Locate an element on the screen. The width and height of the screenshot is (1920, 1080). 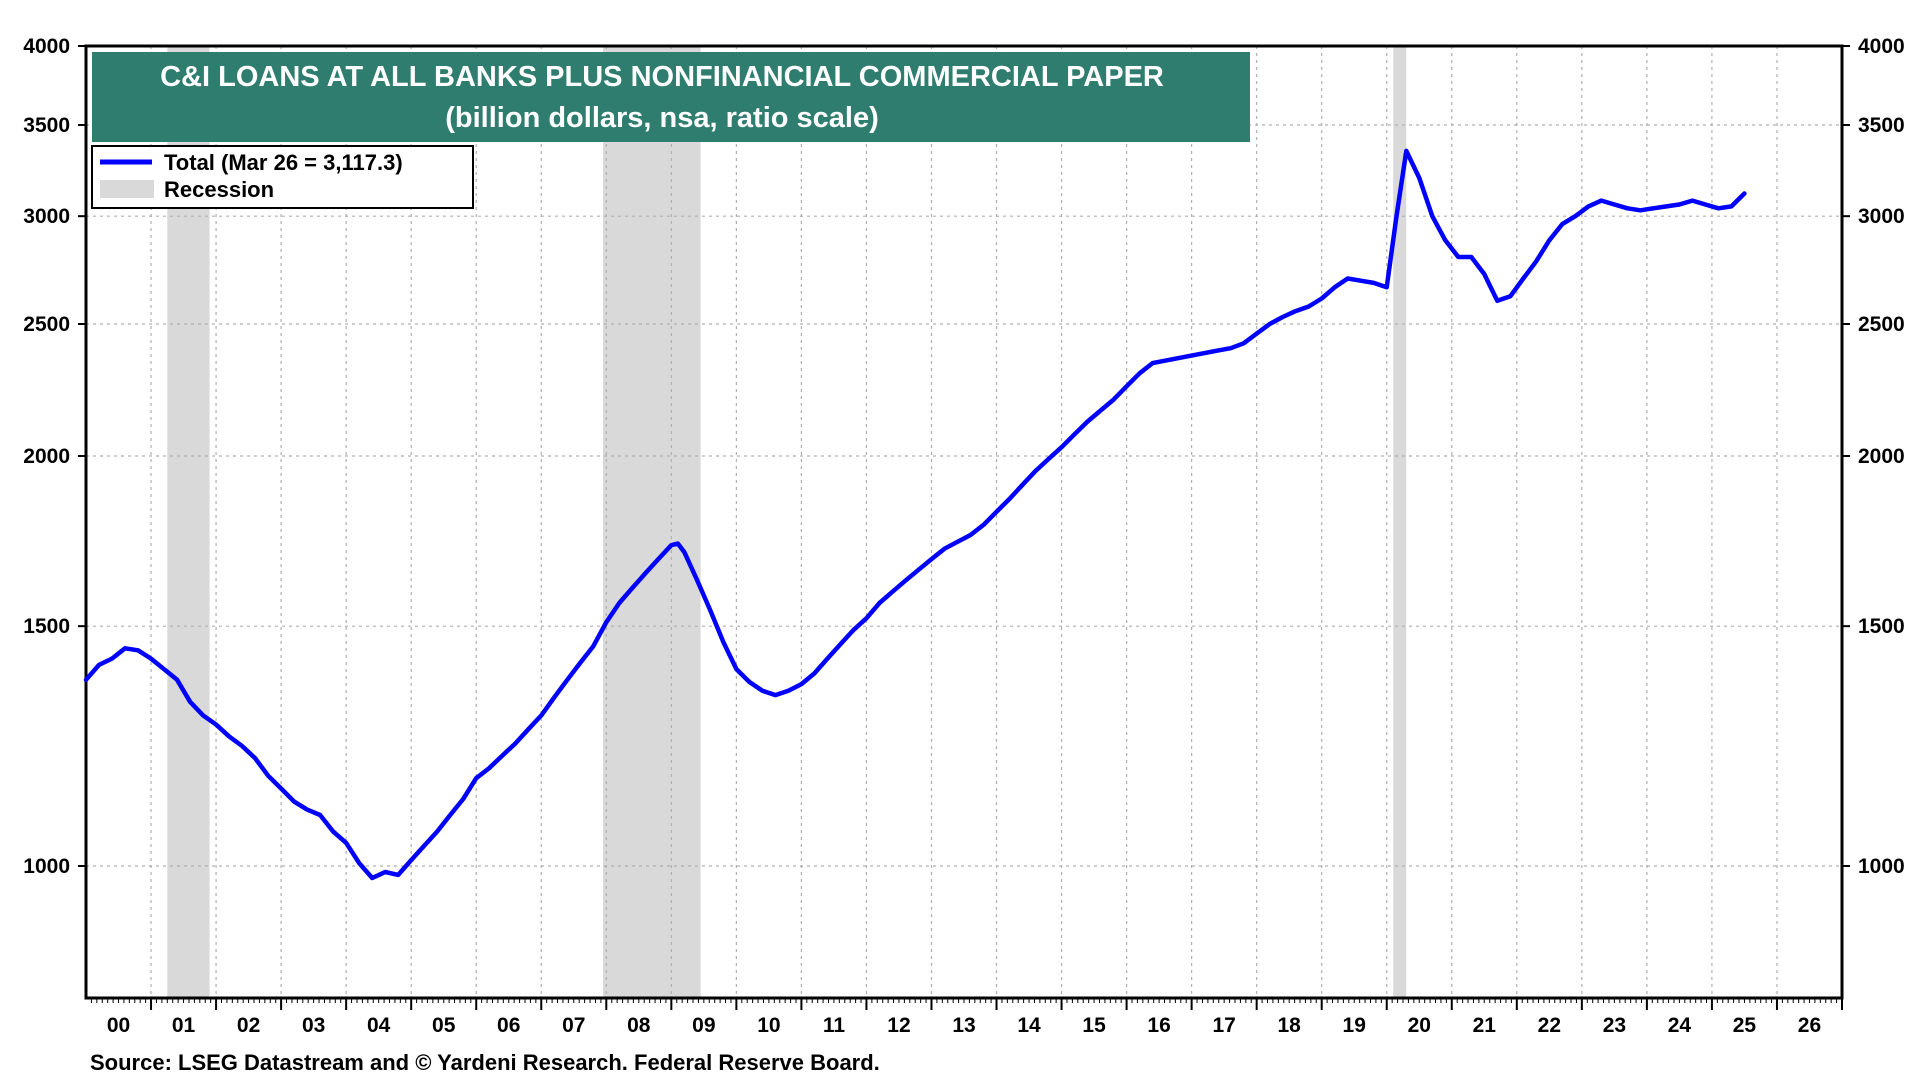
x-tick-label: 20 is located at coordinates (1419, 1025).